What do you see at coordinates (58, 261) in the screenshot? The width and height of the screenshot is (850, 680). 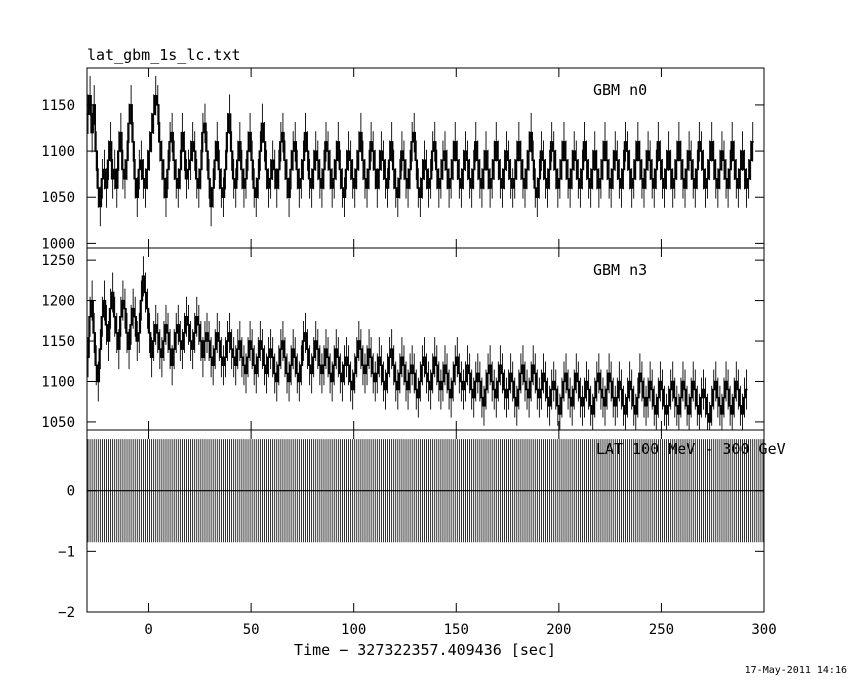 I see `y-tick-label: 1250` at bounding box center [58, 261].